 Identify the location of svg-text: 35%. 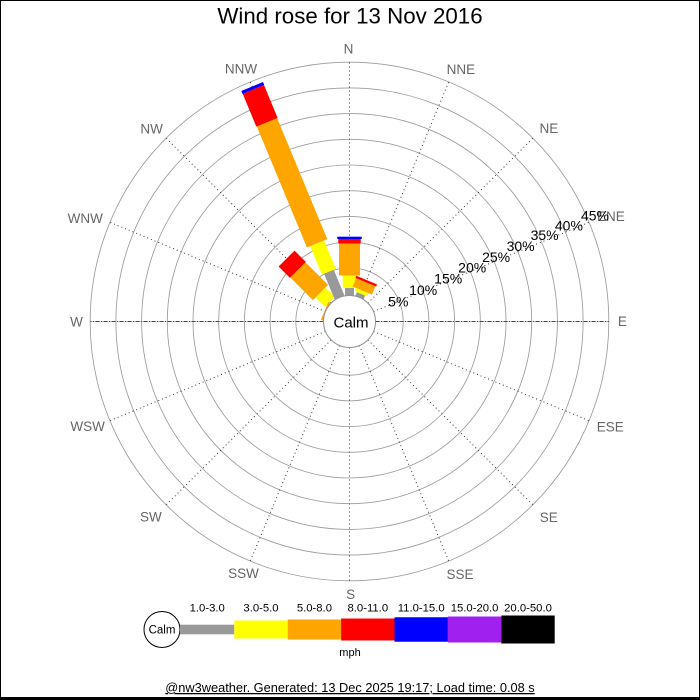
(545, 235).